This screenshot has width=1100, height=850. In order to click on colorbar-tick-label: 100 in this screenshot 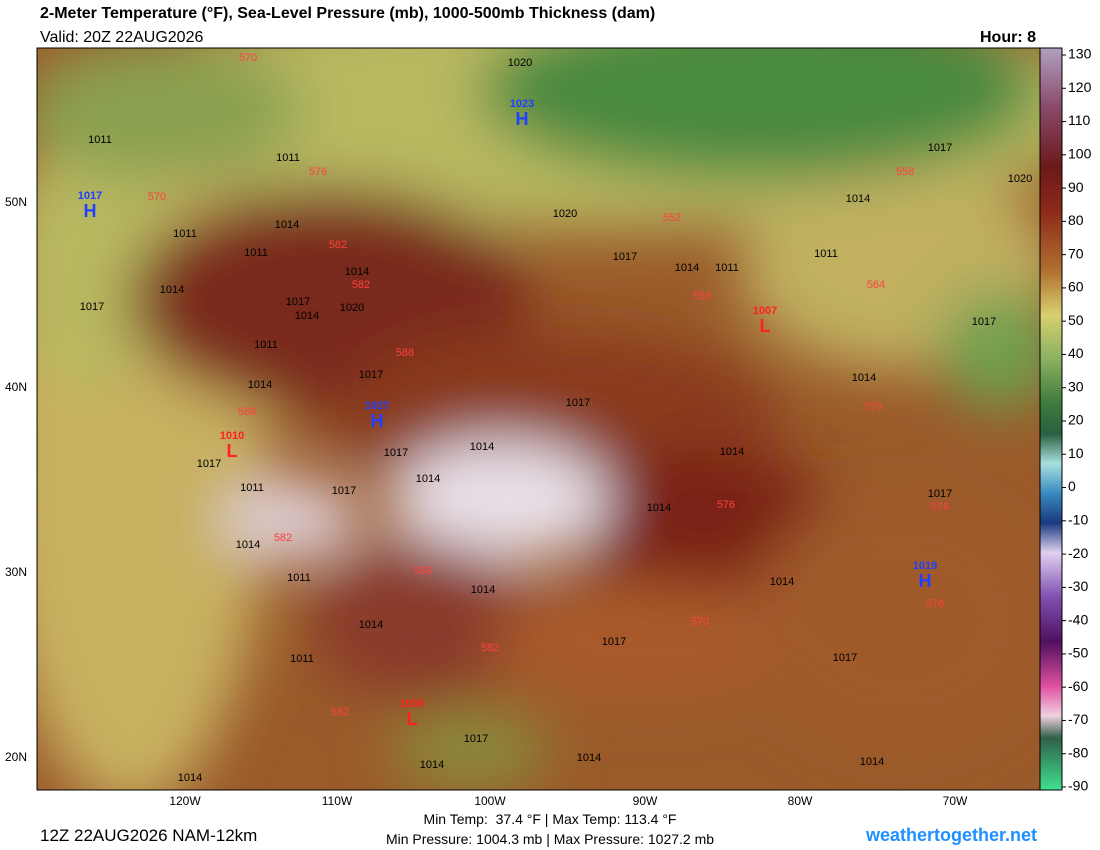, I will do `click(1080, 154)`.